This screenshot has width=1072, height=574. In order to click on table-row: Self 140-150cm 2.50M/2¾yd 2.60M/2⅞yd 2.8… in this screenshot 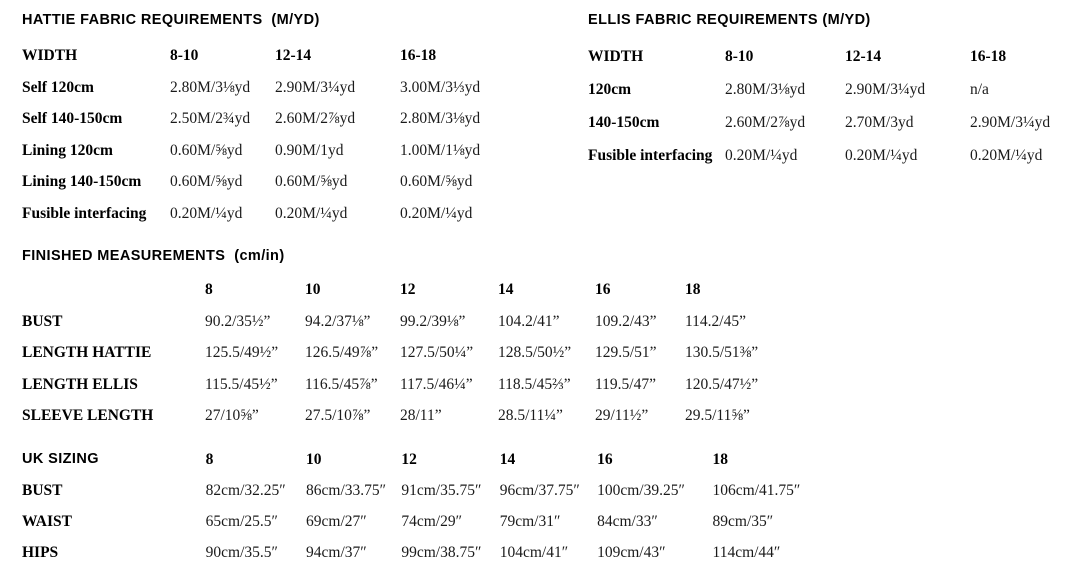, I will do `click(281, 119)`.